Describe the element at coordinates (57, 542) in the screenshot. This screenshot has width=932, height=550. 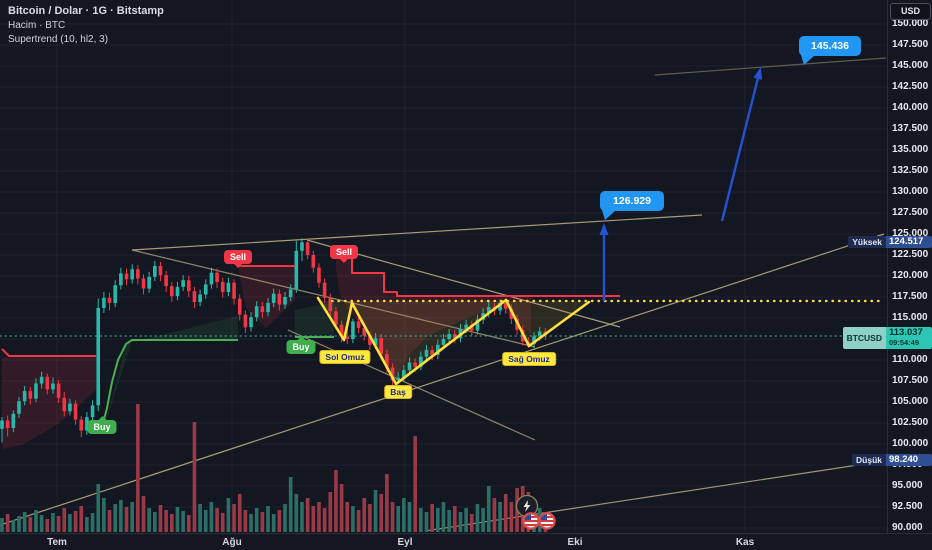
I see `month-tick-Tem: Tem` at that location.